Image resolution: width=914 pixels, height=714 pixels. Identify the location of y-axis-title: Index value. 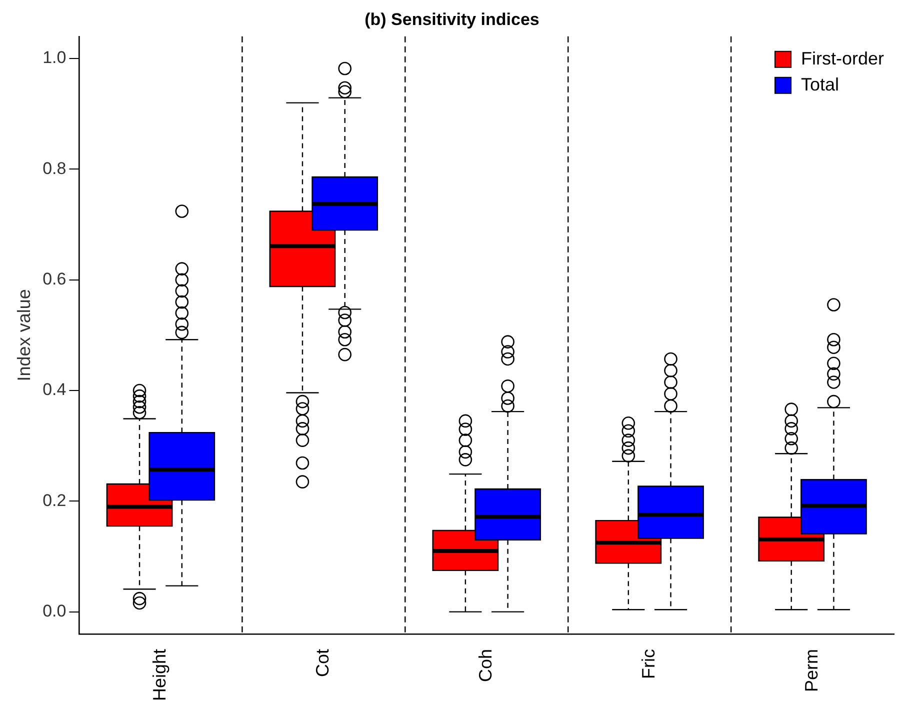
(24, 335).